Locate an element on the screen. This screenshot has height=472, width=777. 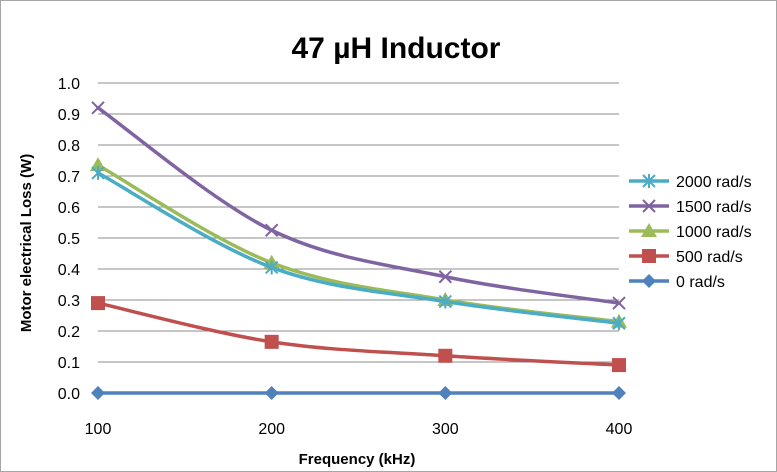
x-tick-label: 400 is located at coordinates (619, 429).